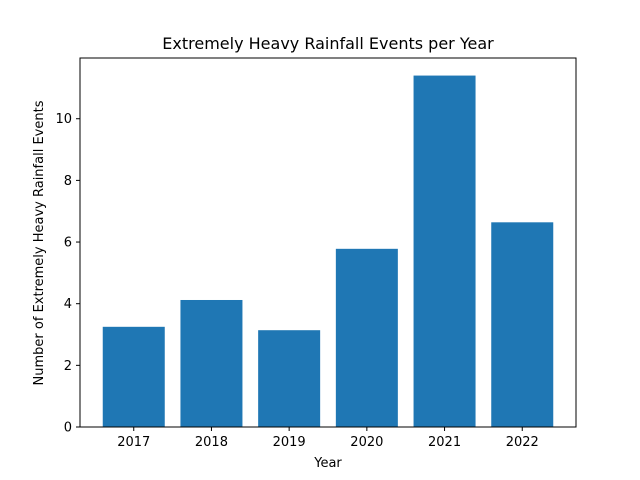  Describe the element at coordinates (133, 376) in the screenshot. I see `bar-2017` at that location.